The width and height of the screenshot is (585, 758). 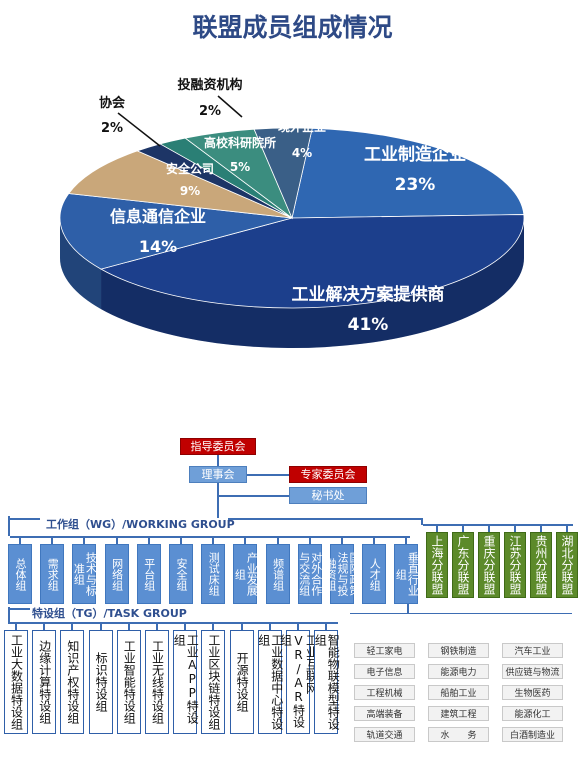 What do you see at coordinates (218, 474) in the screenshot?
I see `council-box: 理事会` at bounding box center [218, 474].